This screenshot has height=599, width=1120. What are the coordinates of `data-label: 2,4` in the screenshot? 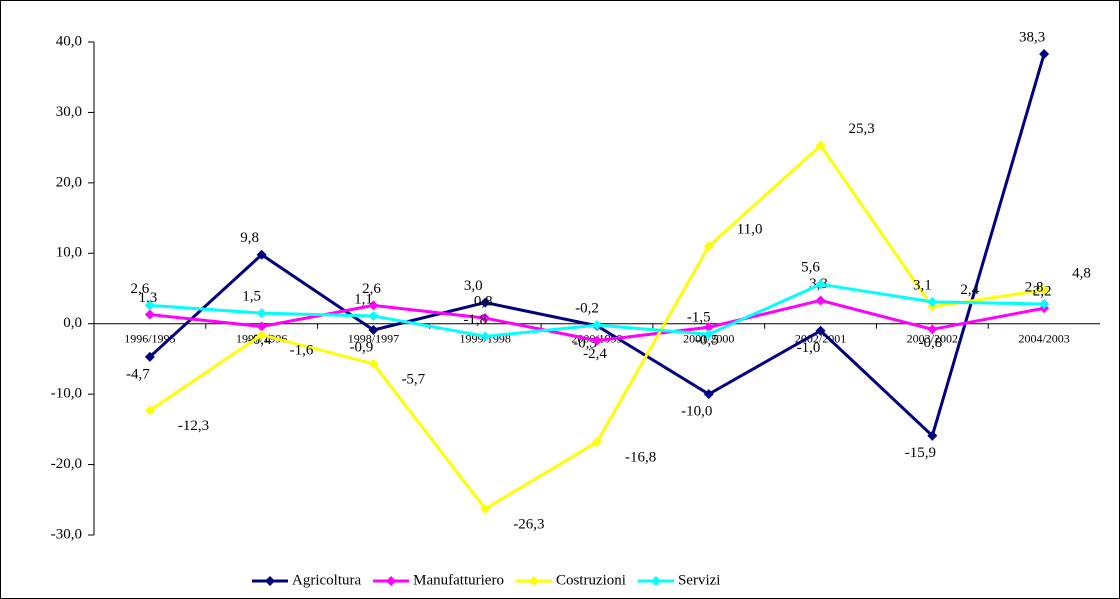 It's located at (969, 290).